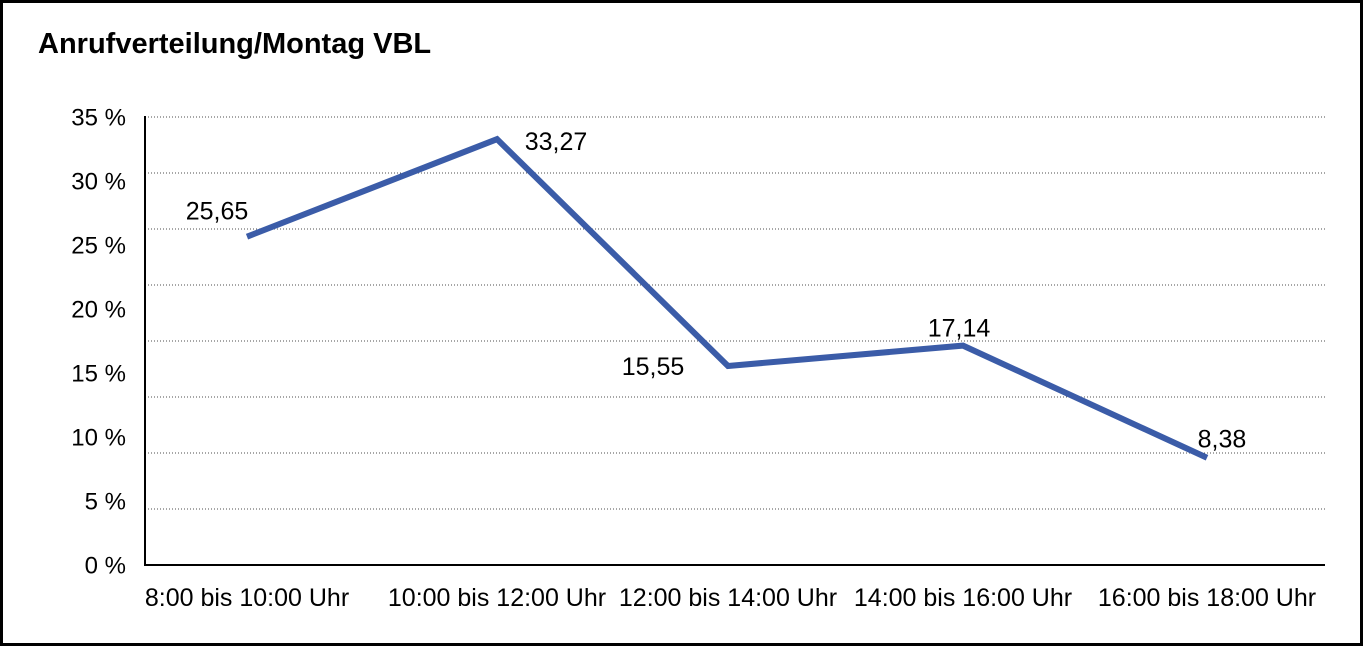 The image size is (1363, 646). Describe the element at coordinates (728, 598) in the screenshot. I see `x-axis-category-label: 12:00 bis 14:00 Uhr` at that location.